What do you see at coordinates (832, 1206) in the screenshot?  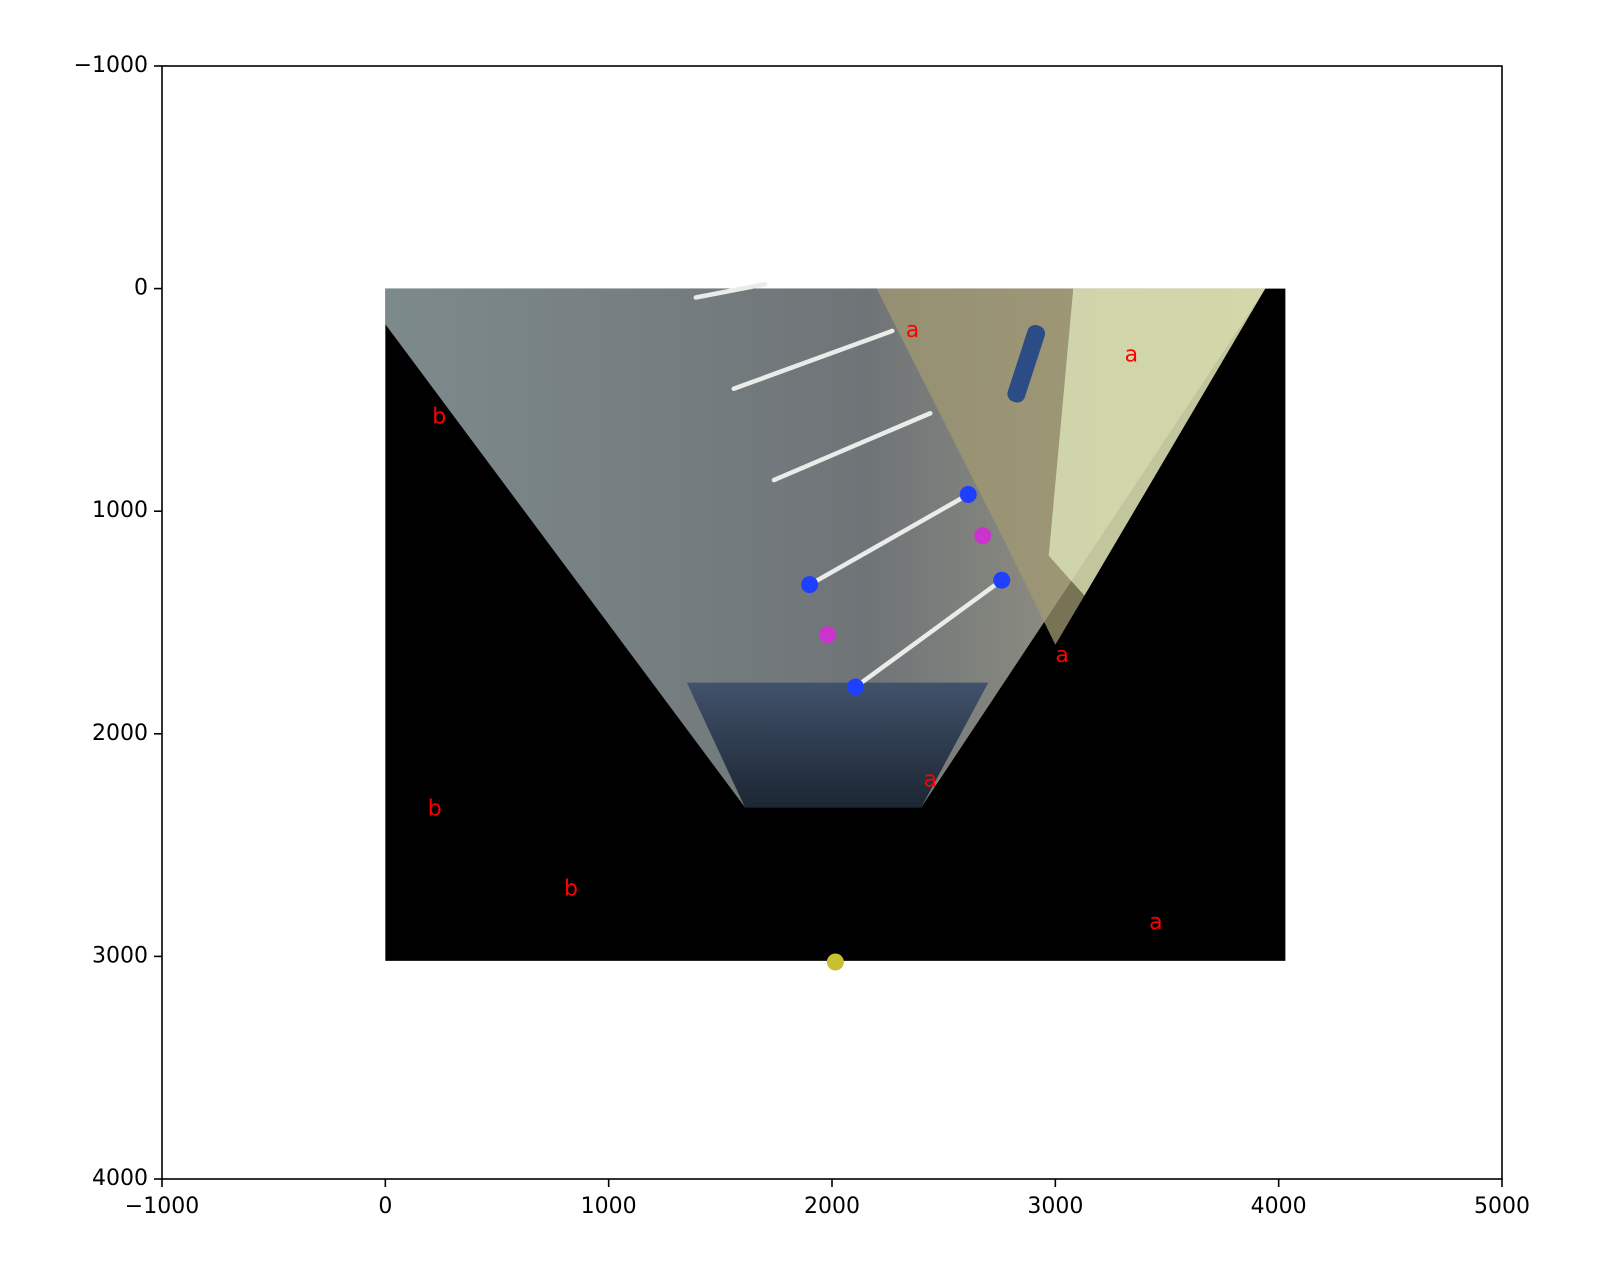 I see `x-tick-label: 2000` at bounding box center [832, 1206].